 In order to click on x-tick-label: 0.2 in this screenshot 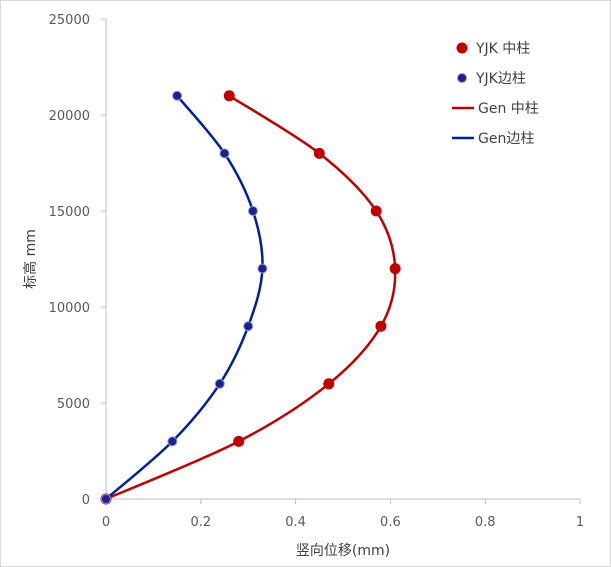, I will do `click(200, 522)`.